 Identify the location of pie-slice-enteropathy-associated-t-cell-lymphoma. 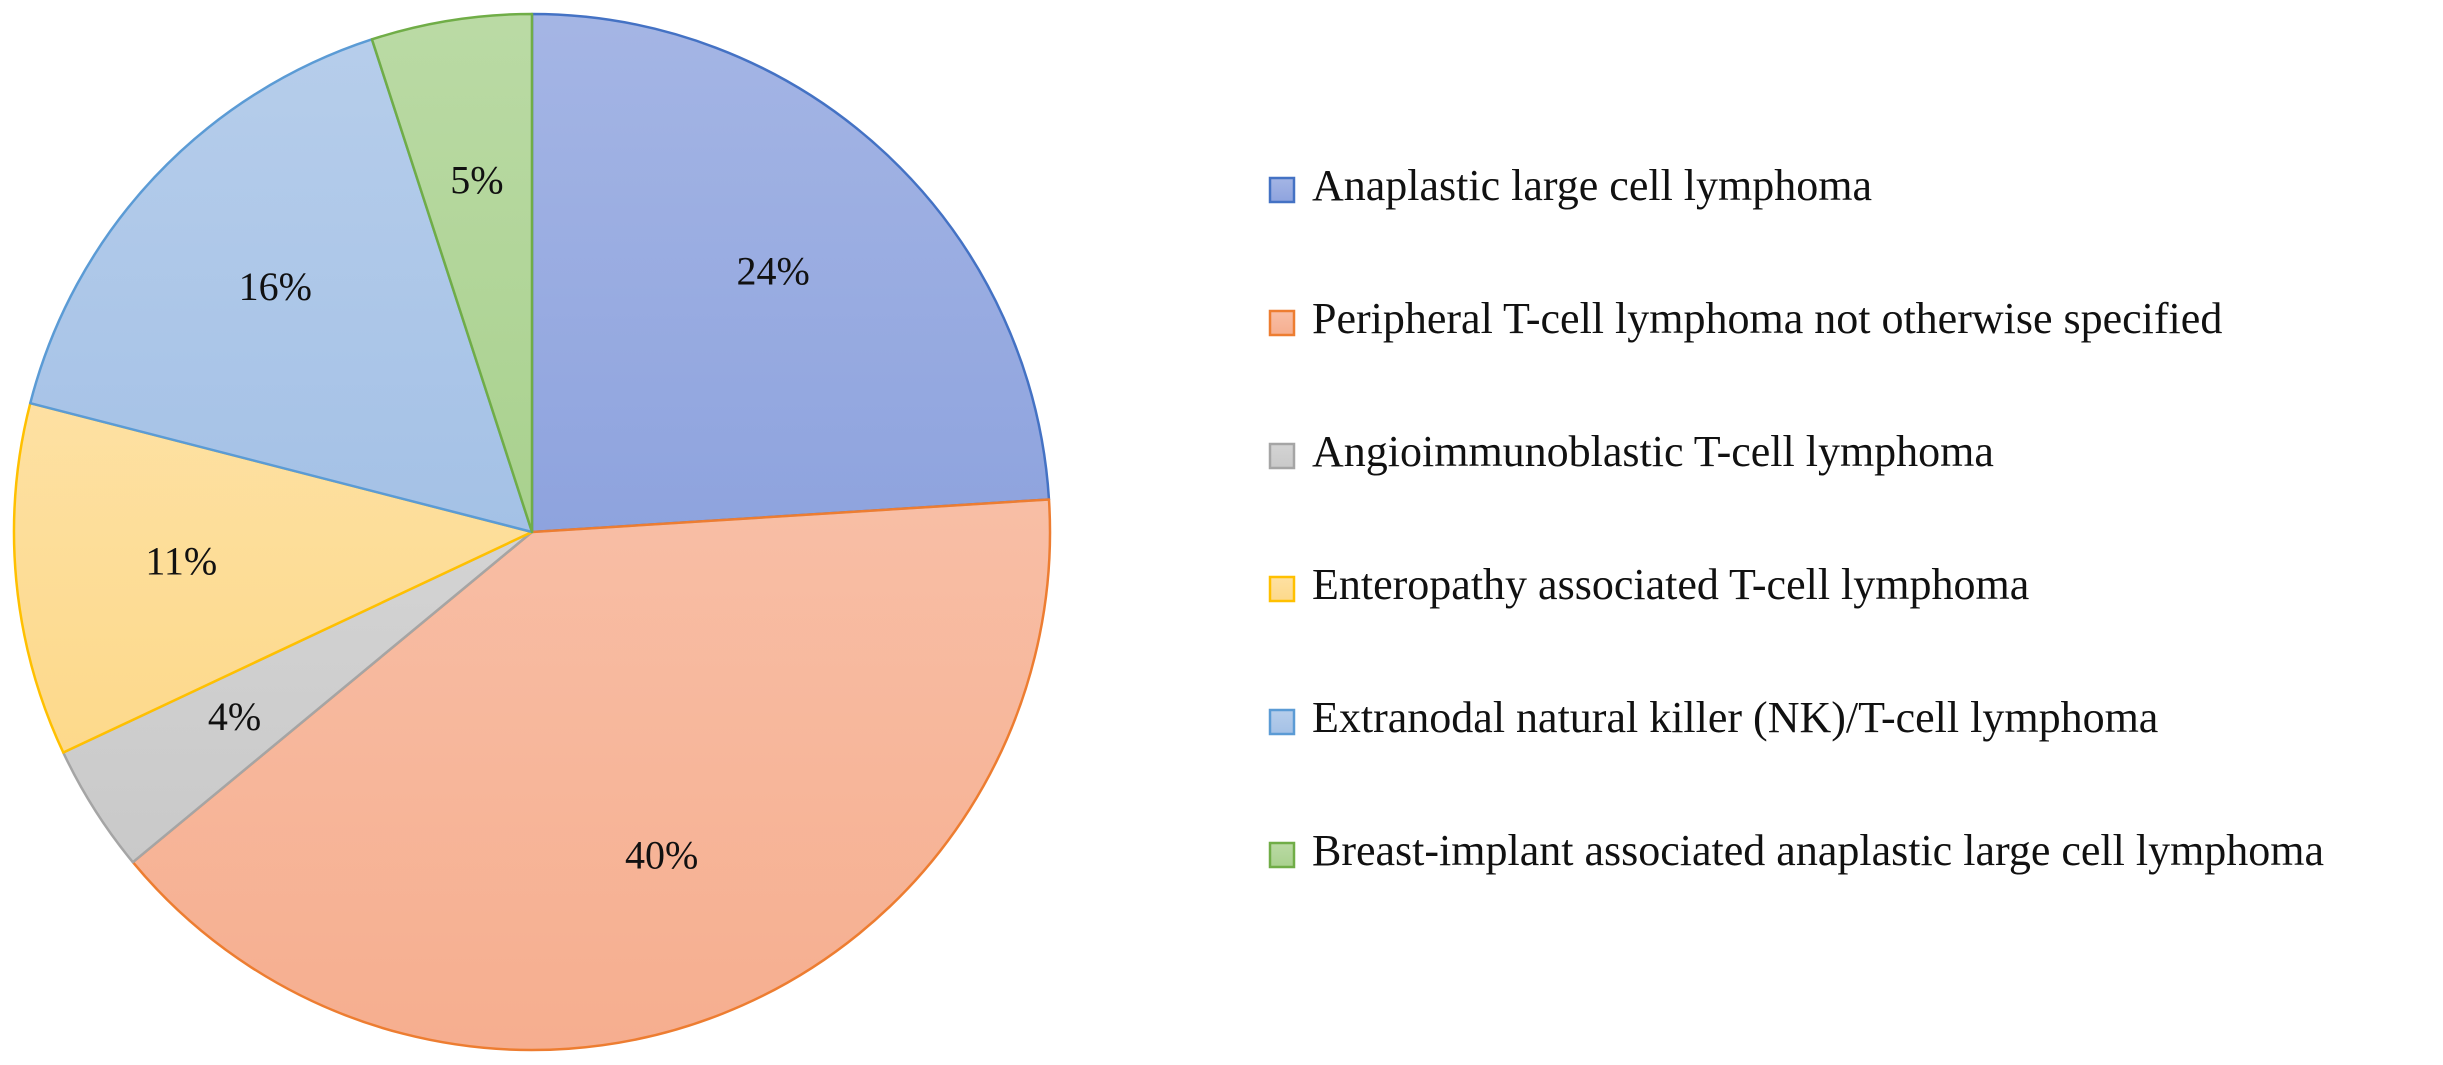
(273, 577).